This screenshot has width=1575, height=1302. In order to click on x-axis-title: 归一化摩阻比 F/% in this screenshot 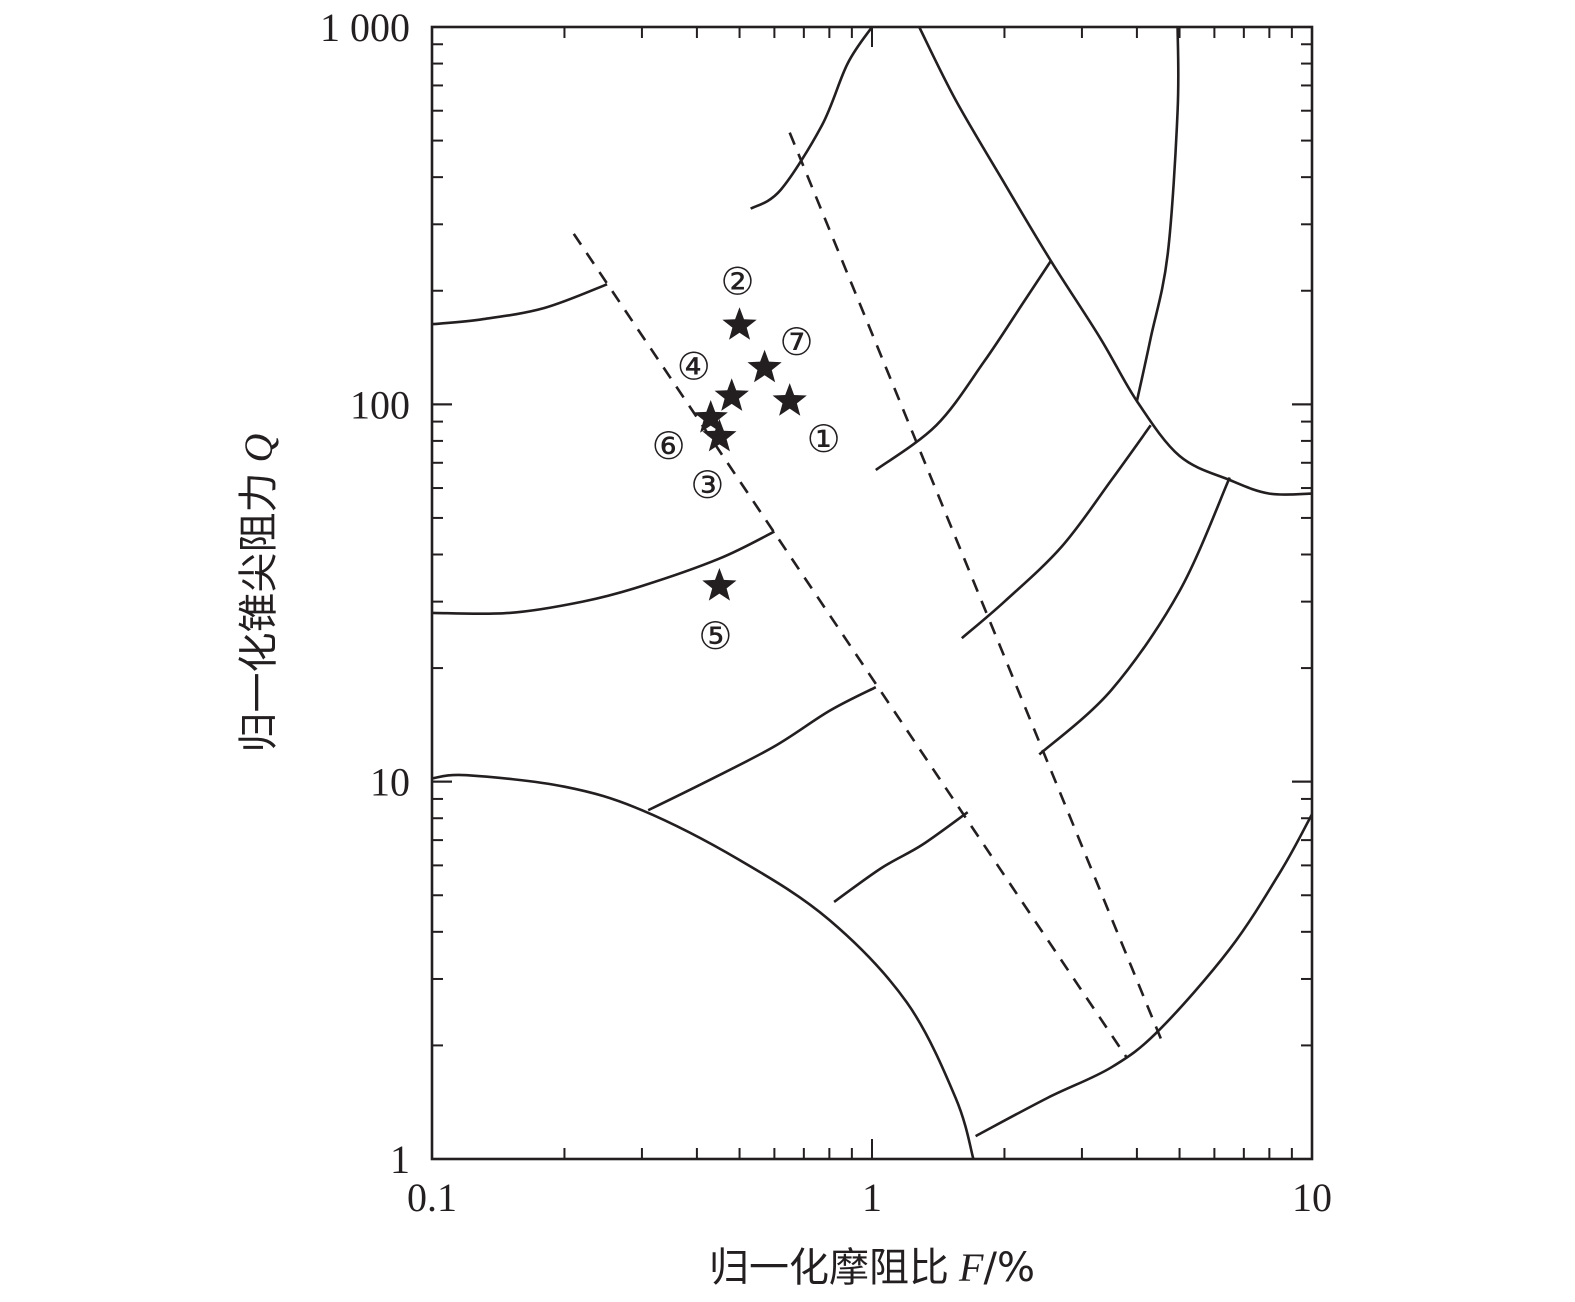, I will do `click(872, 1268)`.